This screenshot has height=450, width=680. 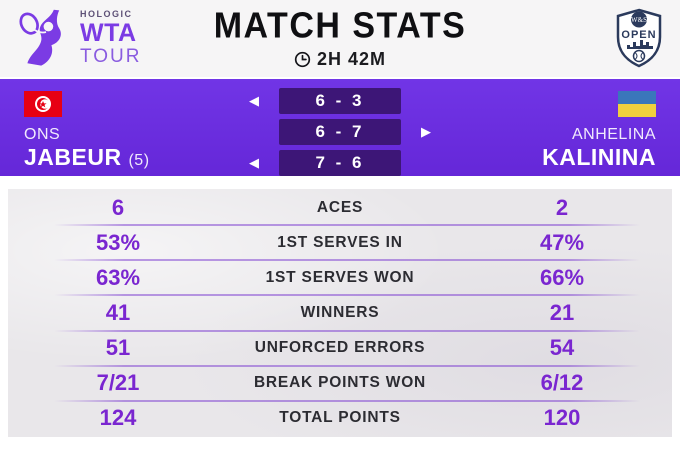 What do you see at coordinates (613, 134) in the screenshot?
I see `player-right-first-name: ANHELINA` at bounding box center [613, 134].